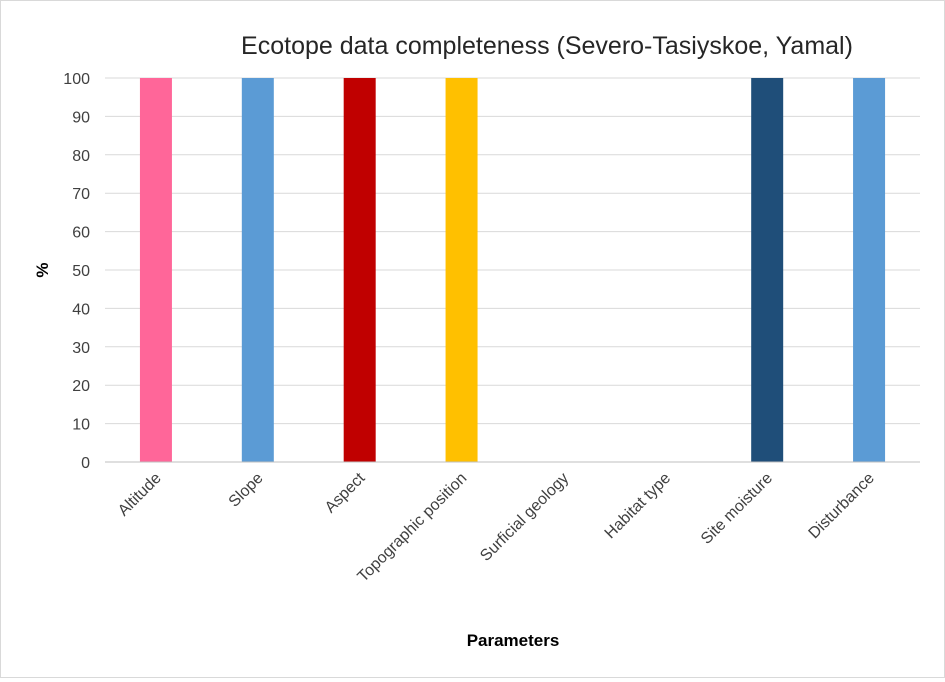 The width and height of the screenshot is (945, 682). I want to click on y-tick-label: 50, so click(81, 271).